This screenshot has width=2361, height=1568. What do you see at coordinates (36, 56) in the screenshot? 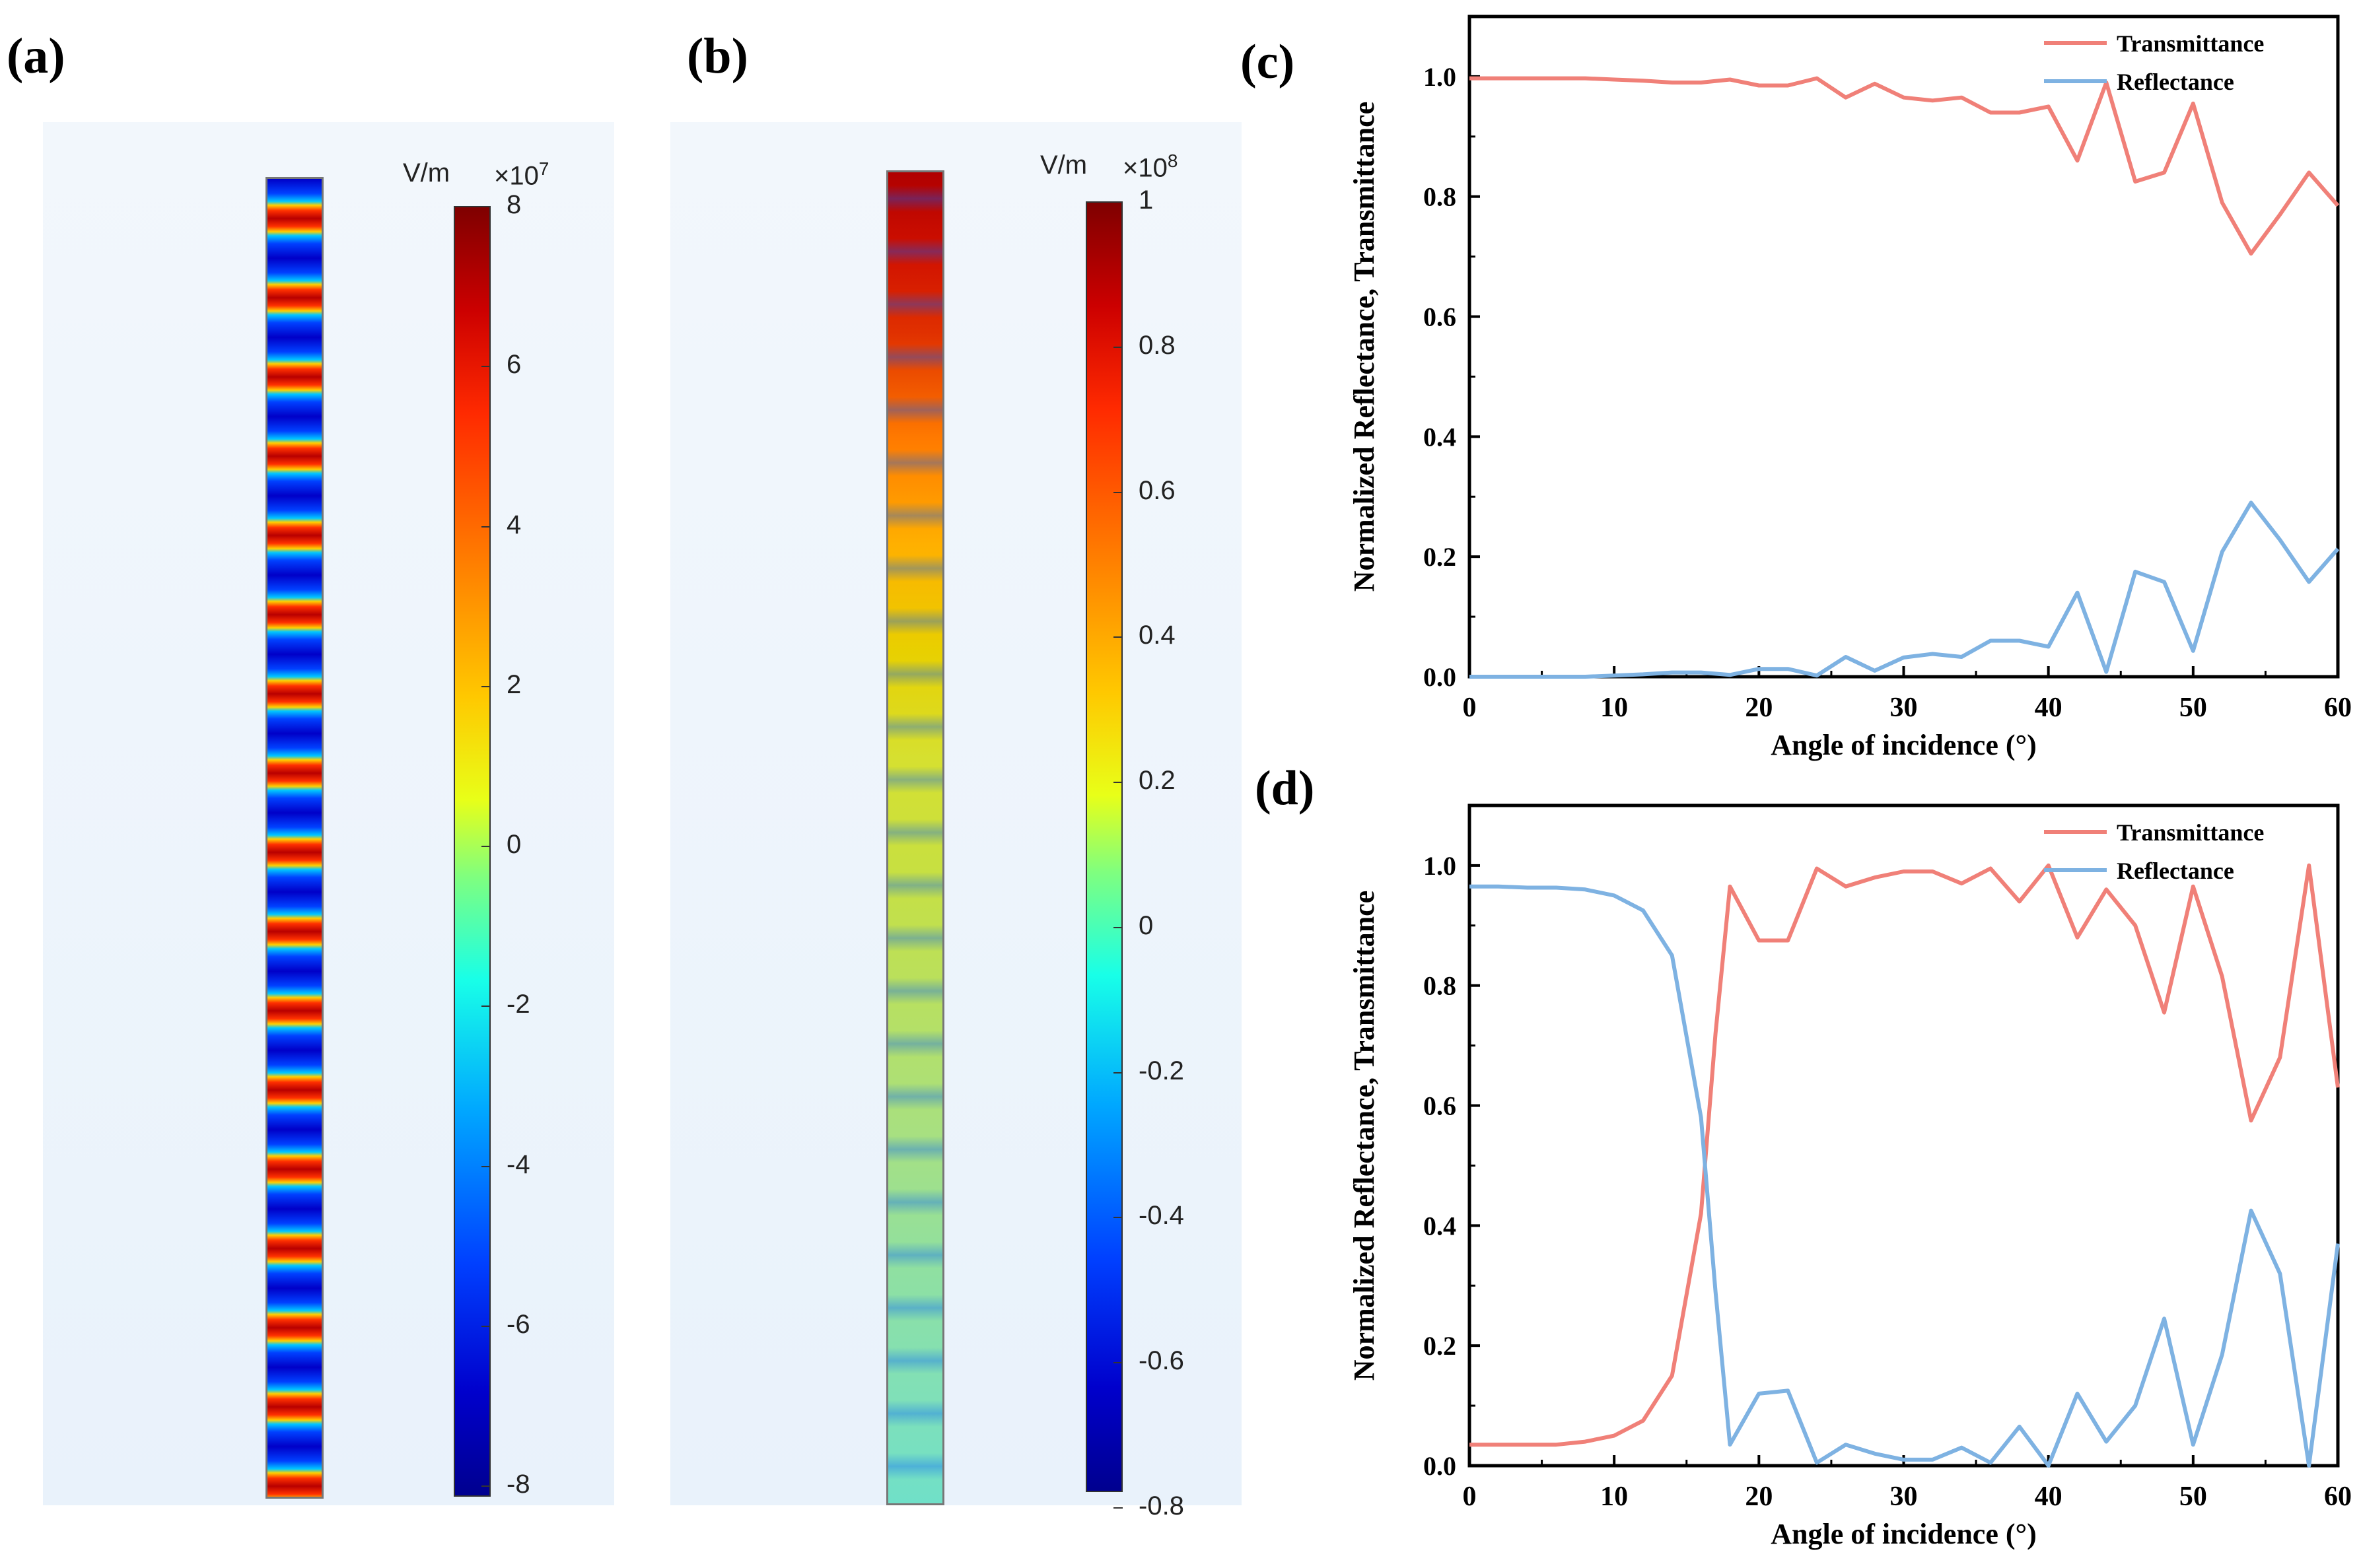
I see `panel-a-label: (a)` at bounding box center [36, 56].